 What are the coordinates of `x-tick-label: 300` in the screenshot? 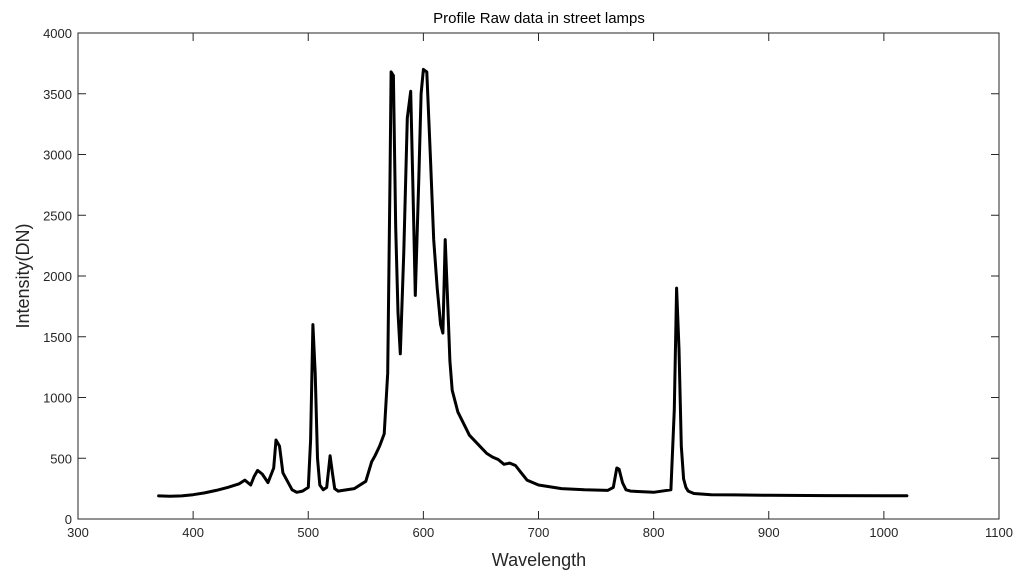 It's located at (78, 532).